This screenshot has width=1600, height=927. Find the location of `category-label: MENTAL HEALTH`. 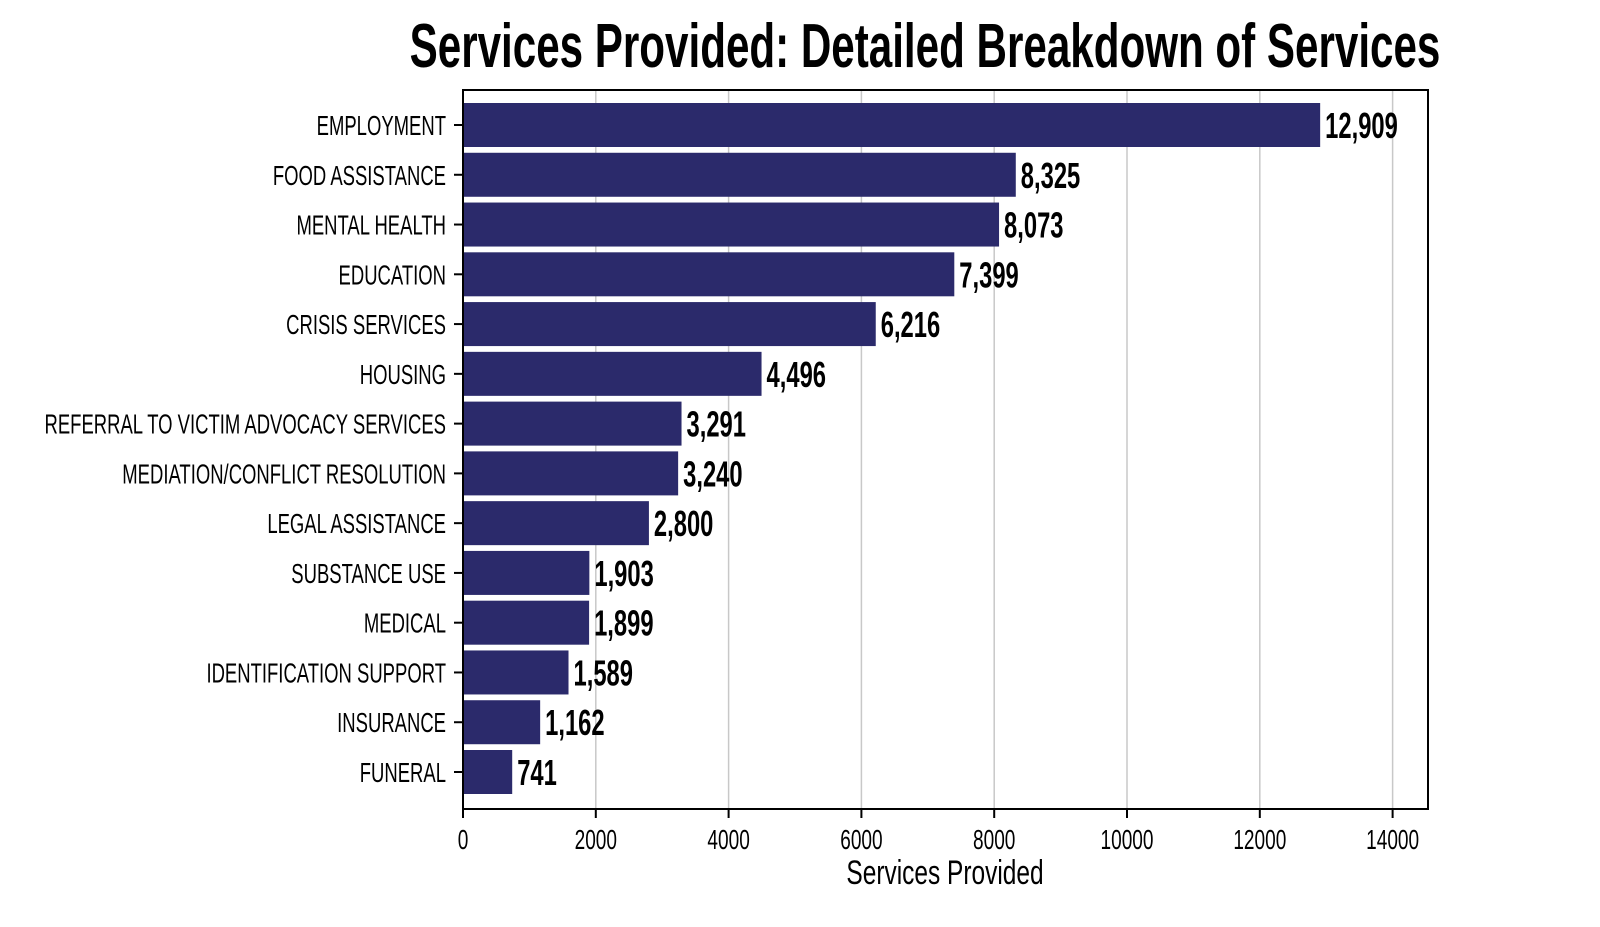

category-label: MENTAL HEALTH is located at coordinates (371, 226).